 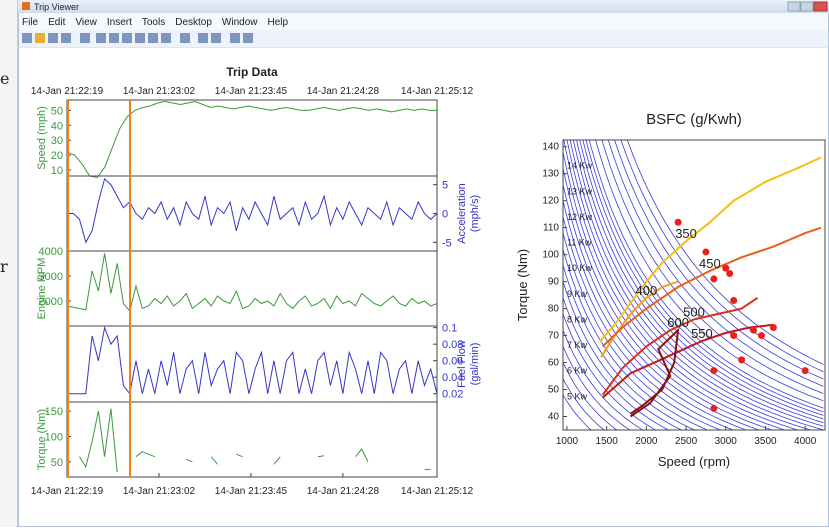 What do you see at coordinates (580, 166) in the screenshot?
I see `power-label: 14 Kw` at bounding box center [580, 166].